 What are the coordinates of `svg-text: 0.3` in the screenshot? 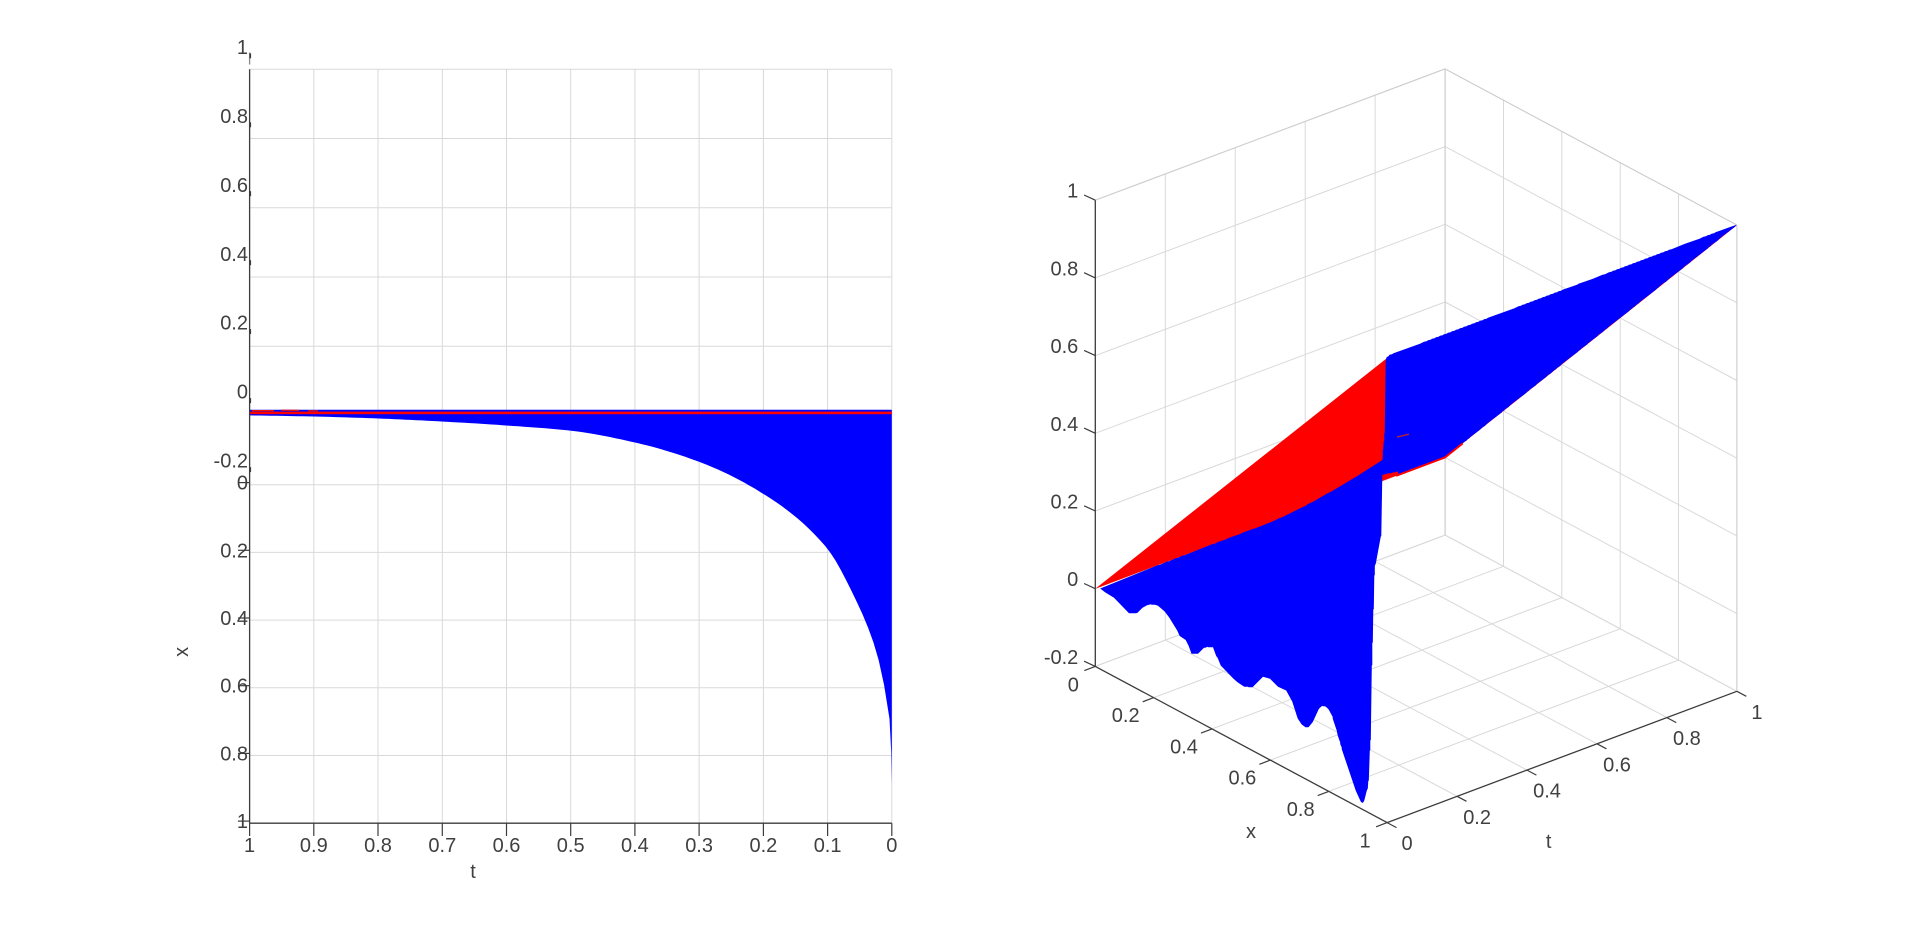 It's located at (699, 846).